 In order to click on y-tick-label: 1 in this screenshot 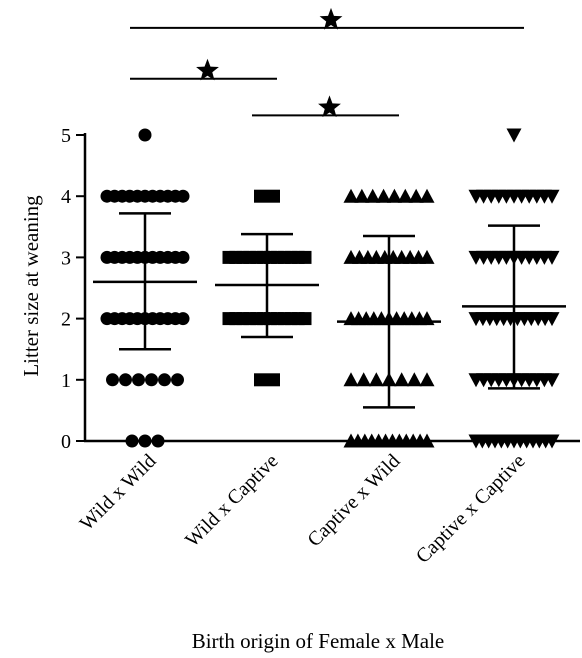, I will do `click(66, 381)`.